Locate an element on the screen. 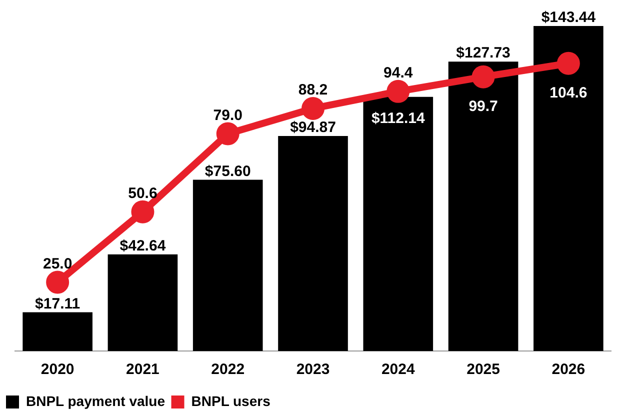  data-label: 88.2 is located at coordinates (313, 90).